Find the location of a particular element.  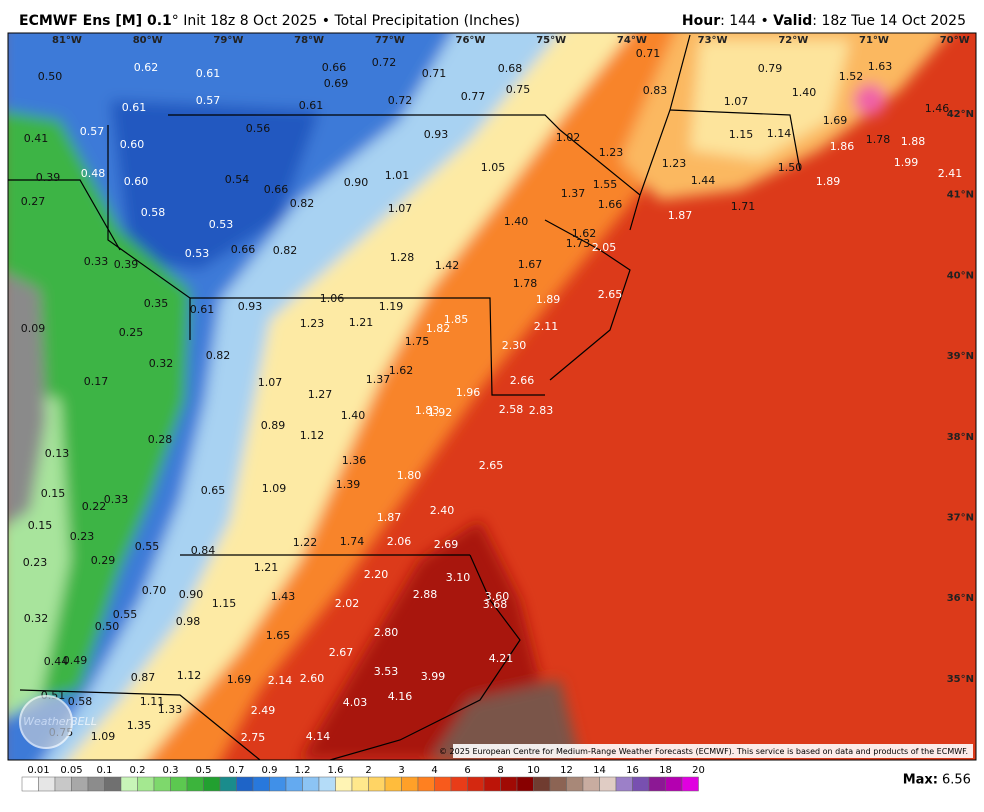

point-value: 1.21 is located at coordinates (361, 322).